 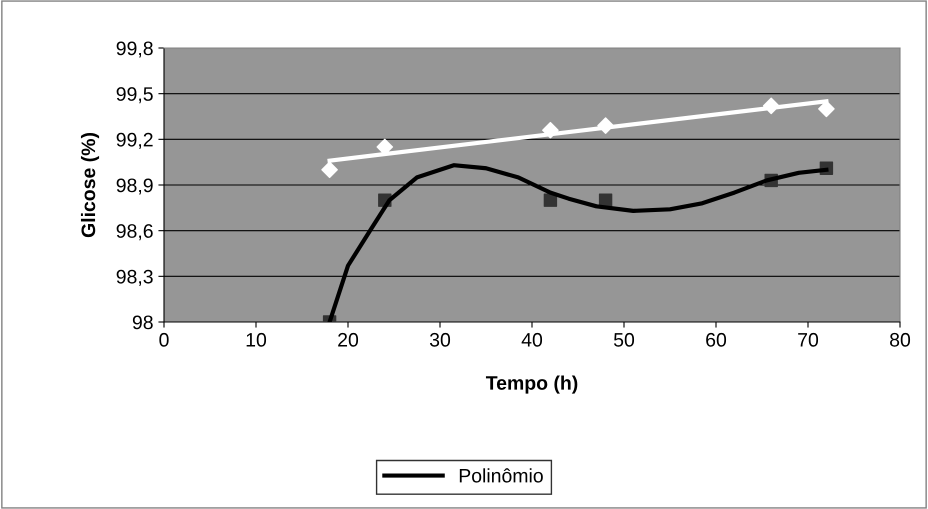 I want to click on y-tick-label: 99,2, so click(x=134, y=140).